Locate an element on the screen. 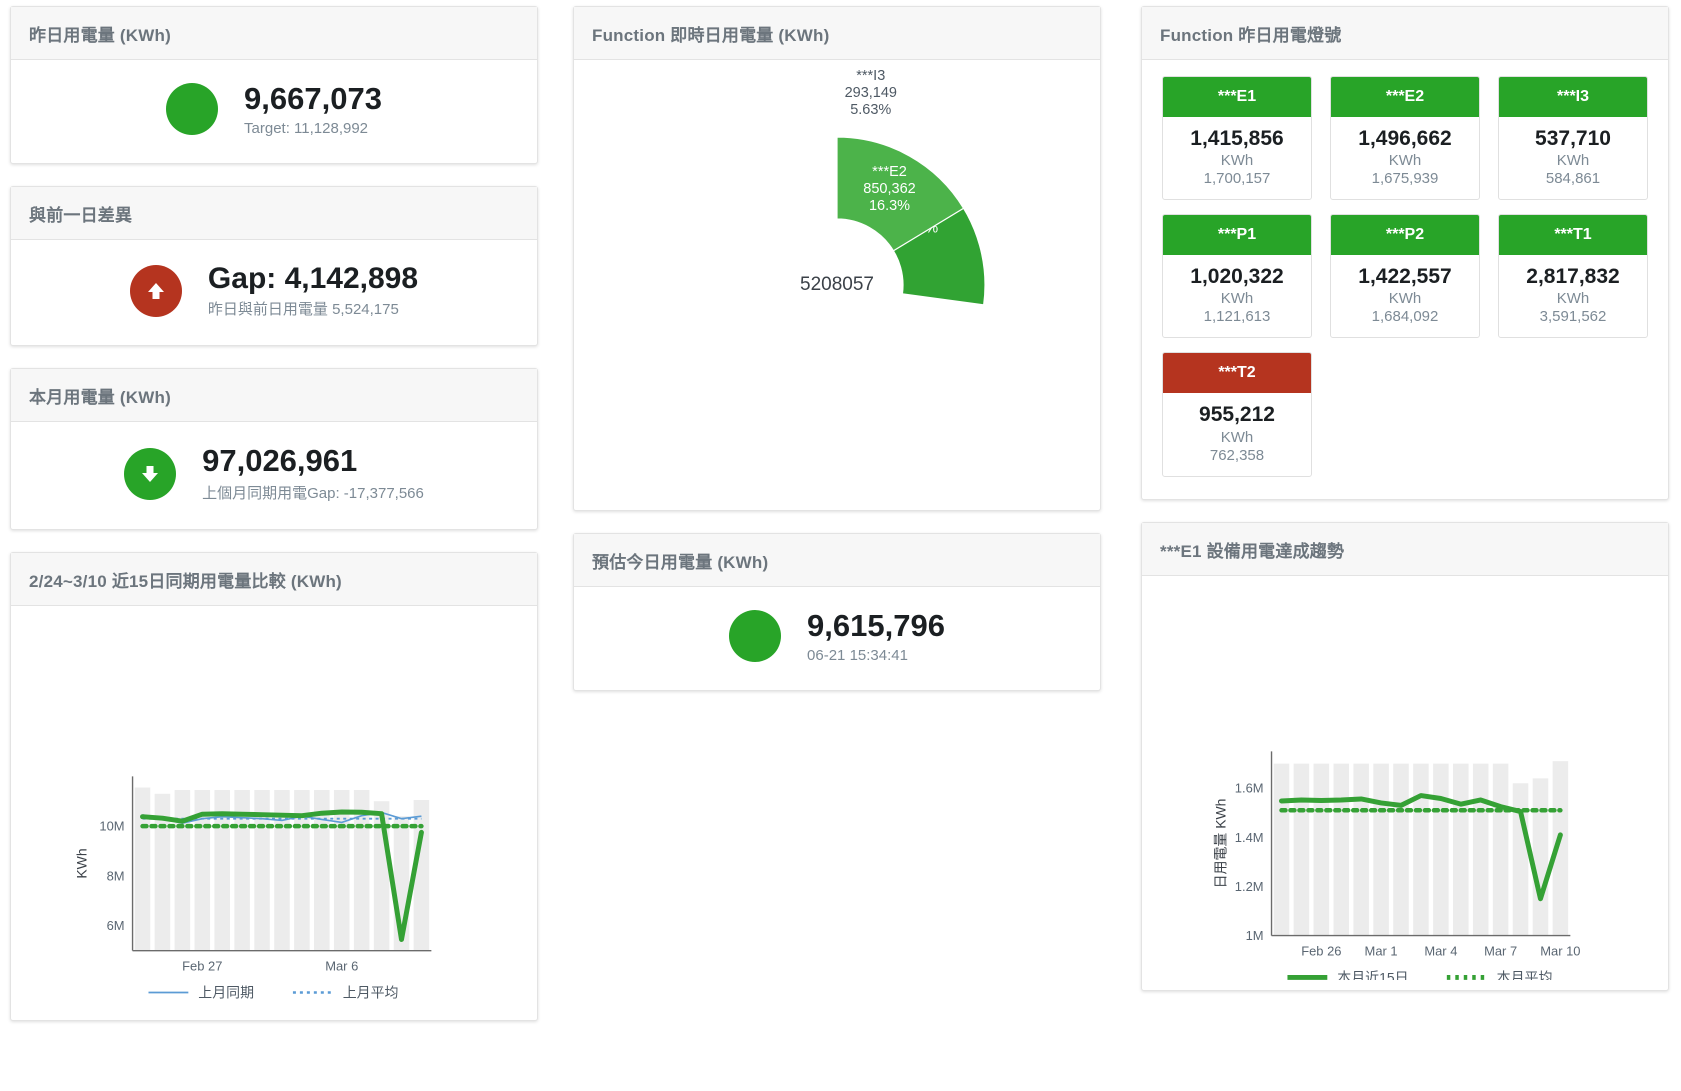 The width and height of the screenshot is (1681, 1091). donut-label-line: 5.63% is located at coordinates (870, 110).